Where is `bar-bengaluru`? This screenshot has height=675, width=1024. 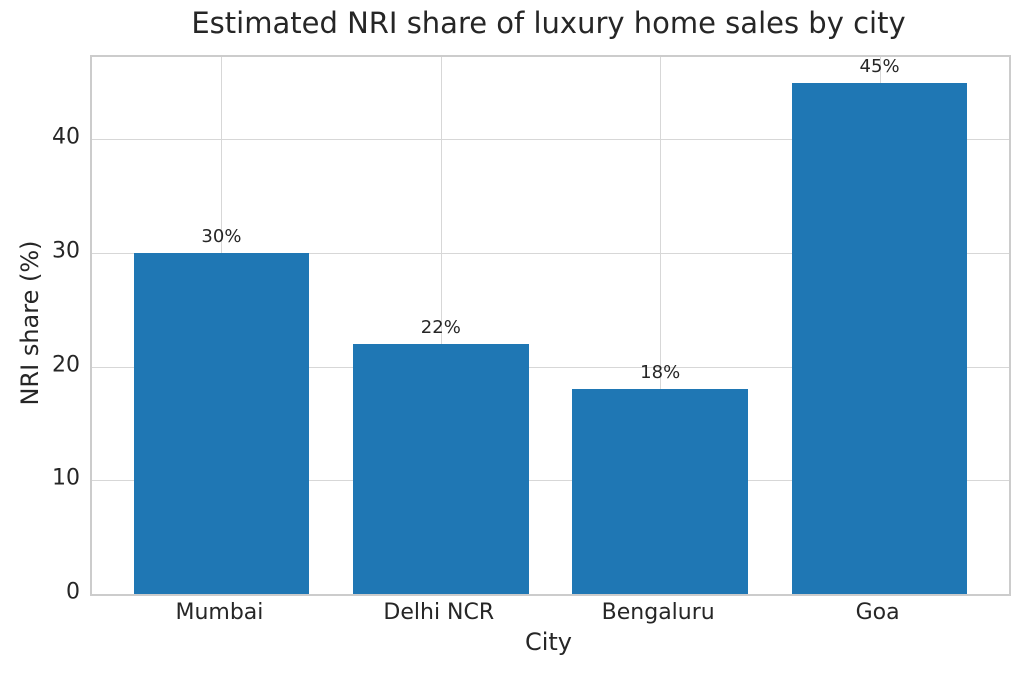 bar-bengaluru is located at coordinates (660, 491).